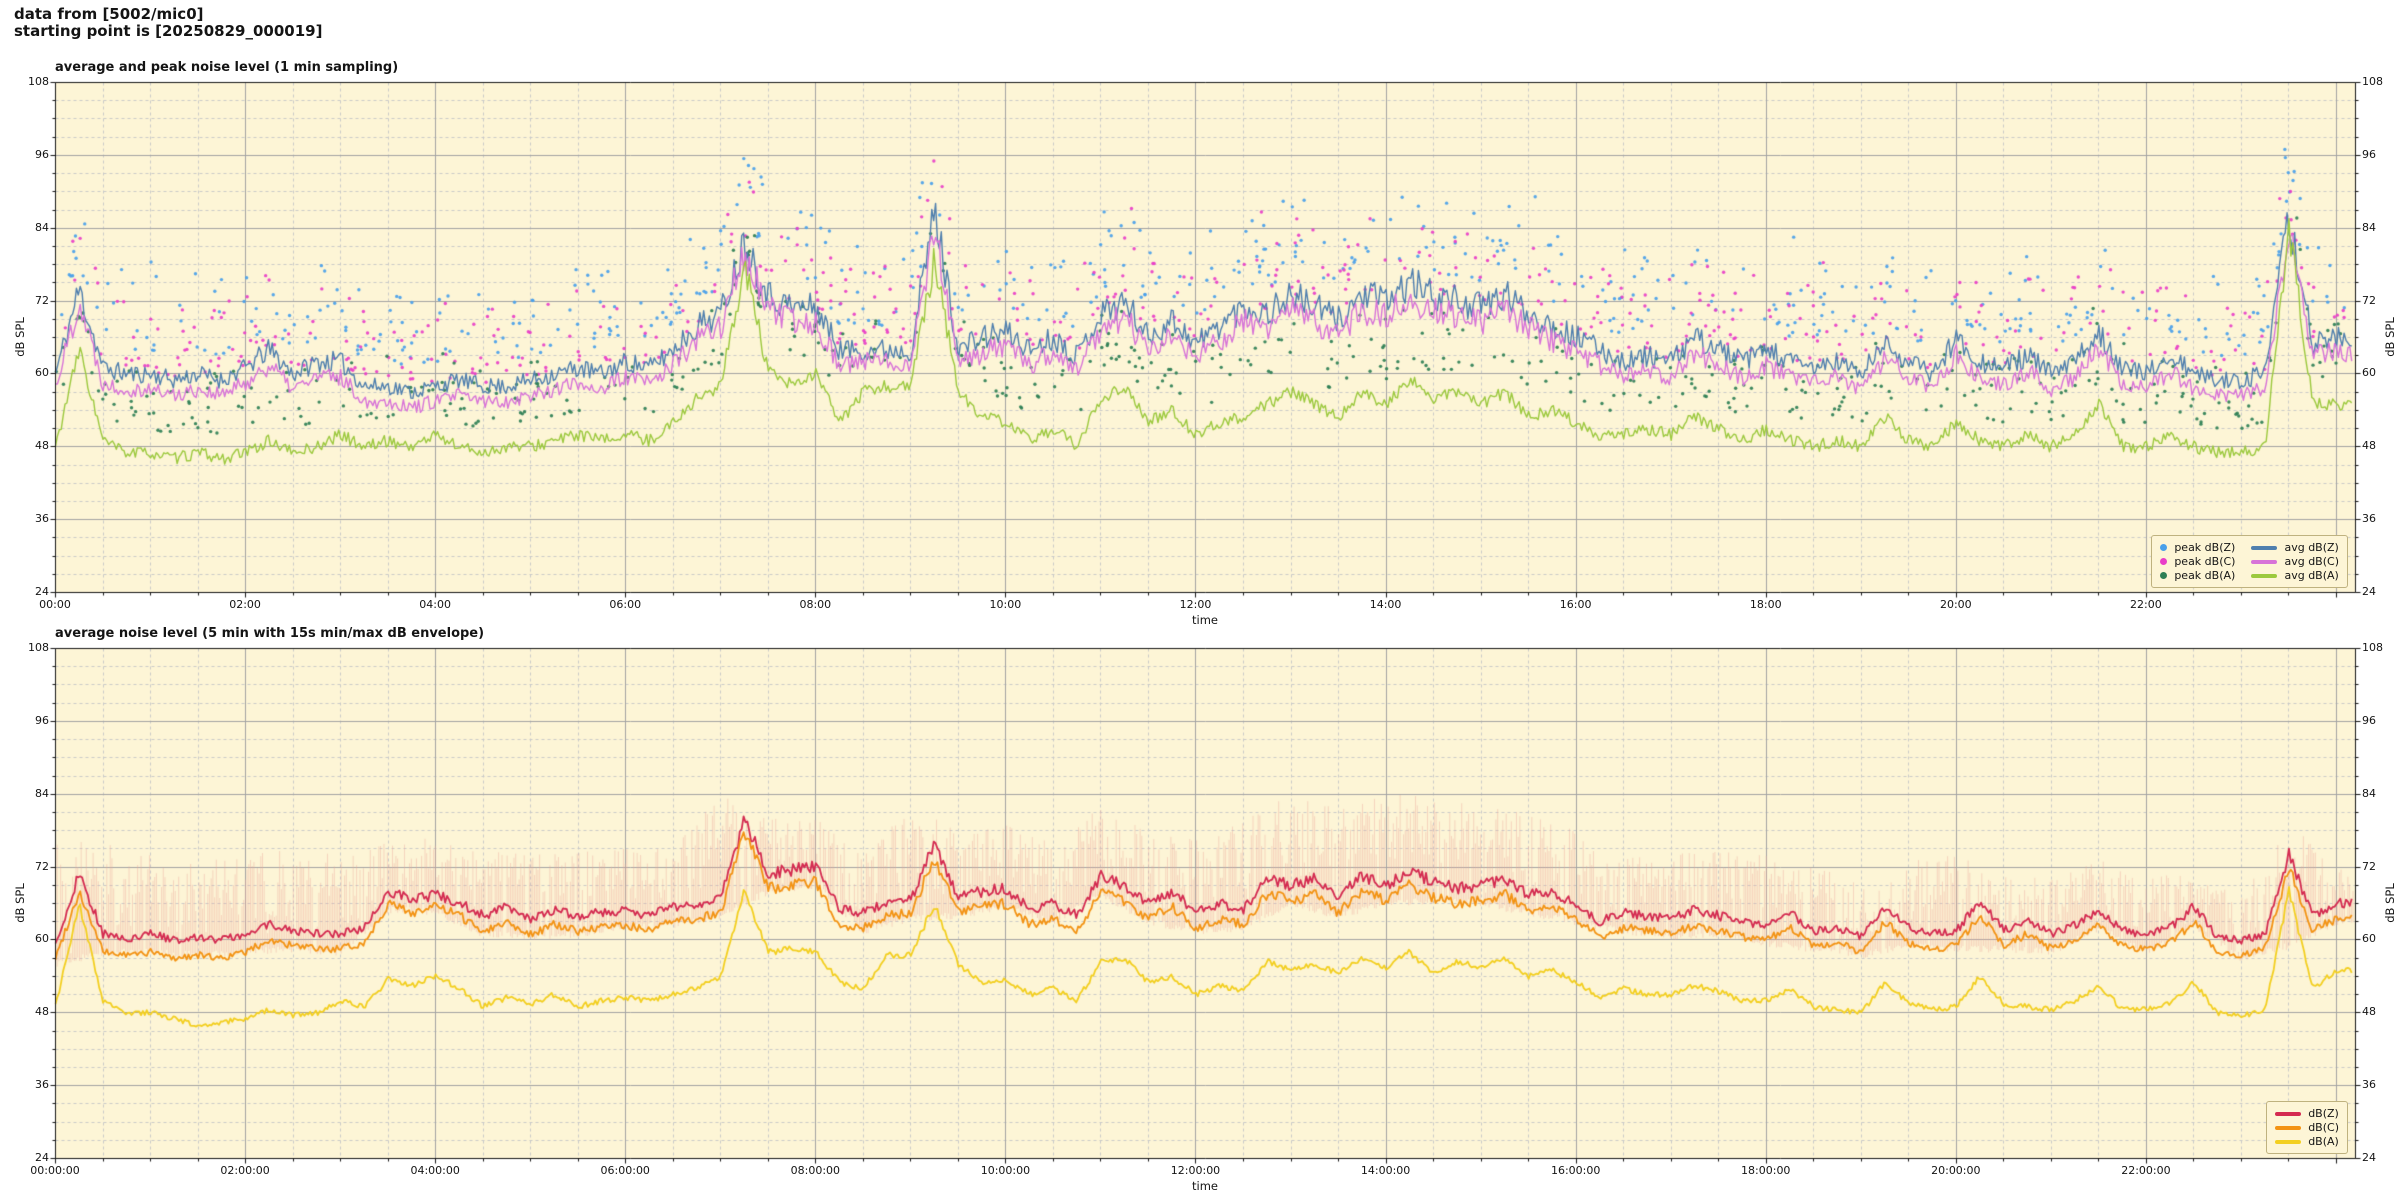  What do you see at coordinates (1765, 604) in the screenshot?
I see `x-tick-label: 18:00` at bounding box center [1765, 604].